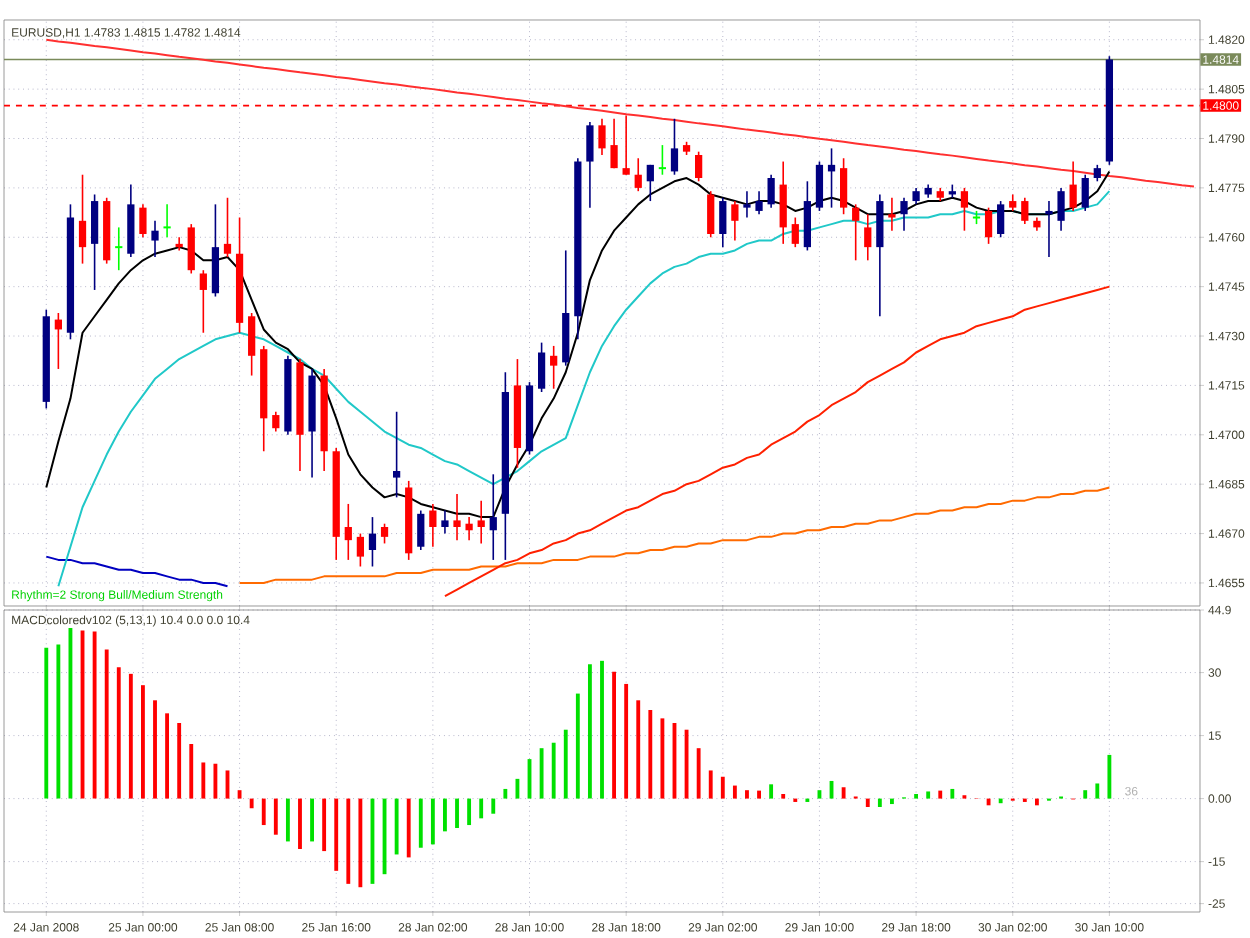 Image resolution: width=1250 pixels, height=938 pixels. Describe the element at coordinates (137, 571) in the screenshot. I see `line-series` at that location.